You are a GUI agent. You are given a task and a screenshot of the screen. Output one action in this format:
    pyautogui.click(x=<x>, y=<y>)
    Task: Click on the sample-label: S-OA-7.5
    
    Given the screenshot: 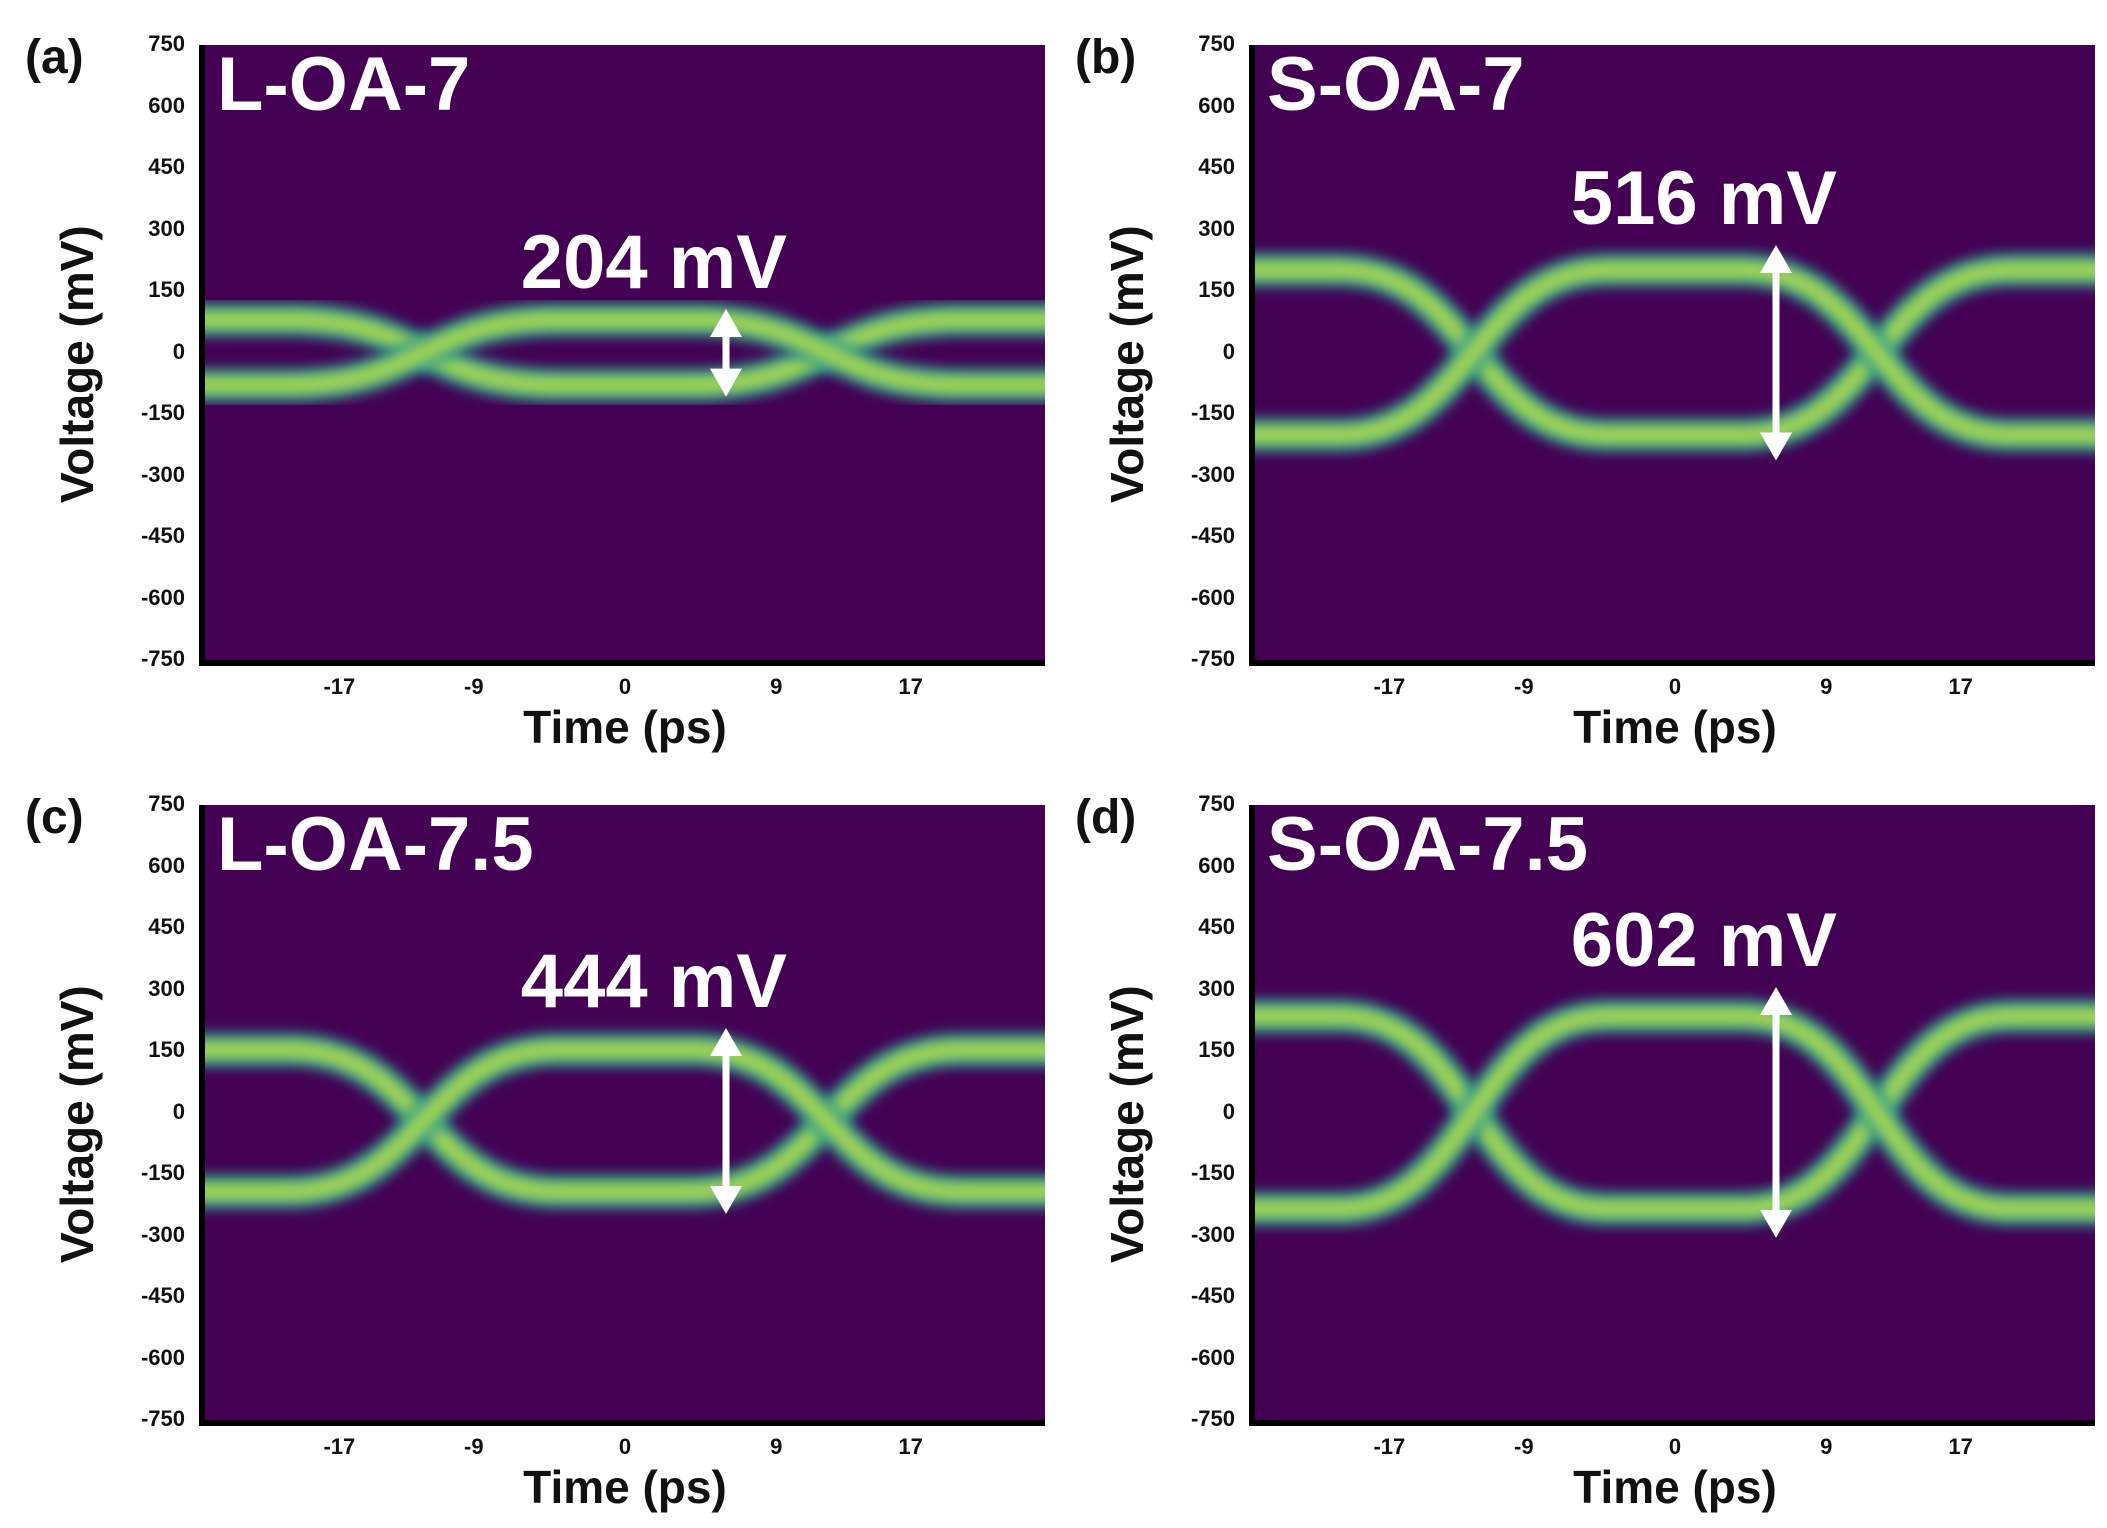 What is the action you would take?
    pyautogui.click(x=1427, y=844)
    